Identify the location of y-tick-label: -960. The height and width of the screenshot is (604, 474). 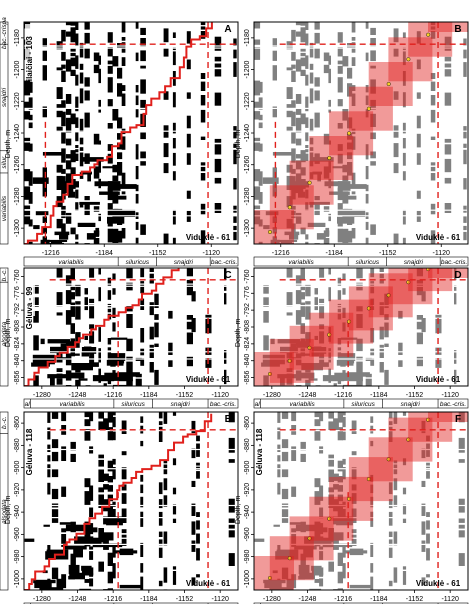
(17, 534).